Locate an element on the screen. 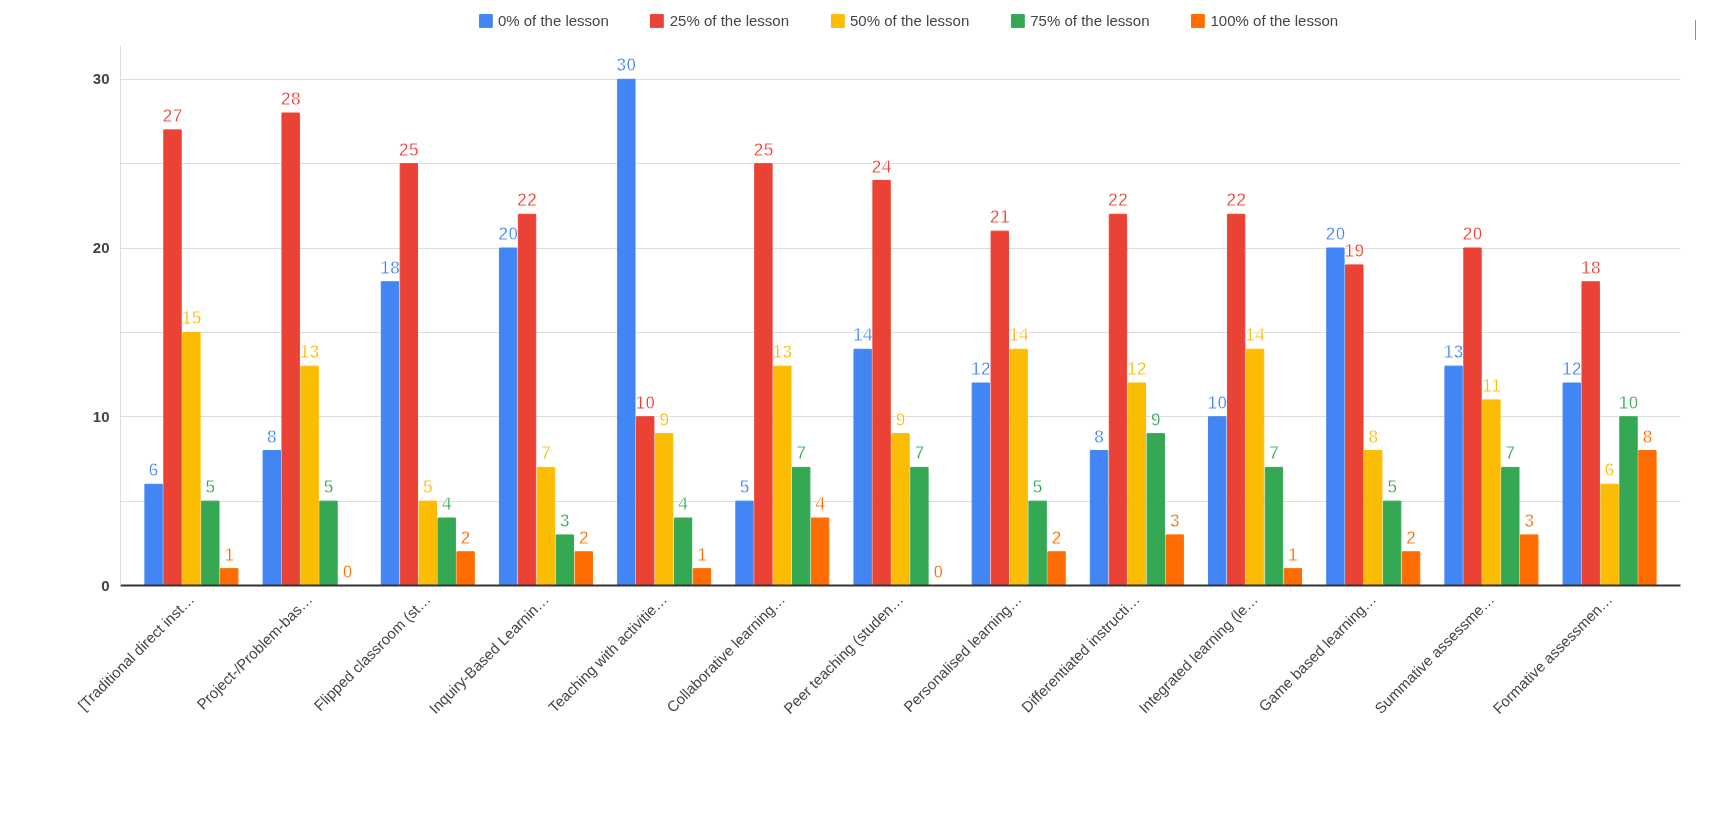 The width and height of the screenshot is (1718, 836). data-label: 27 is located at coordinates (172, 115).